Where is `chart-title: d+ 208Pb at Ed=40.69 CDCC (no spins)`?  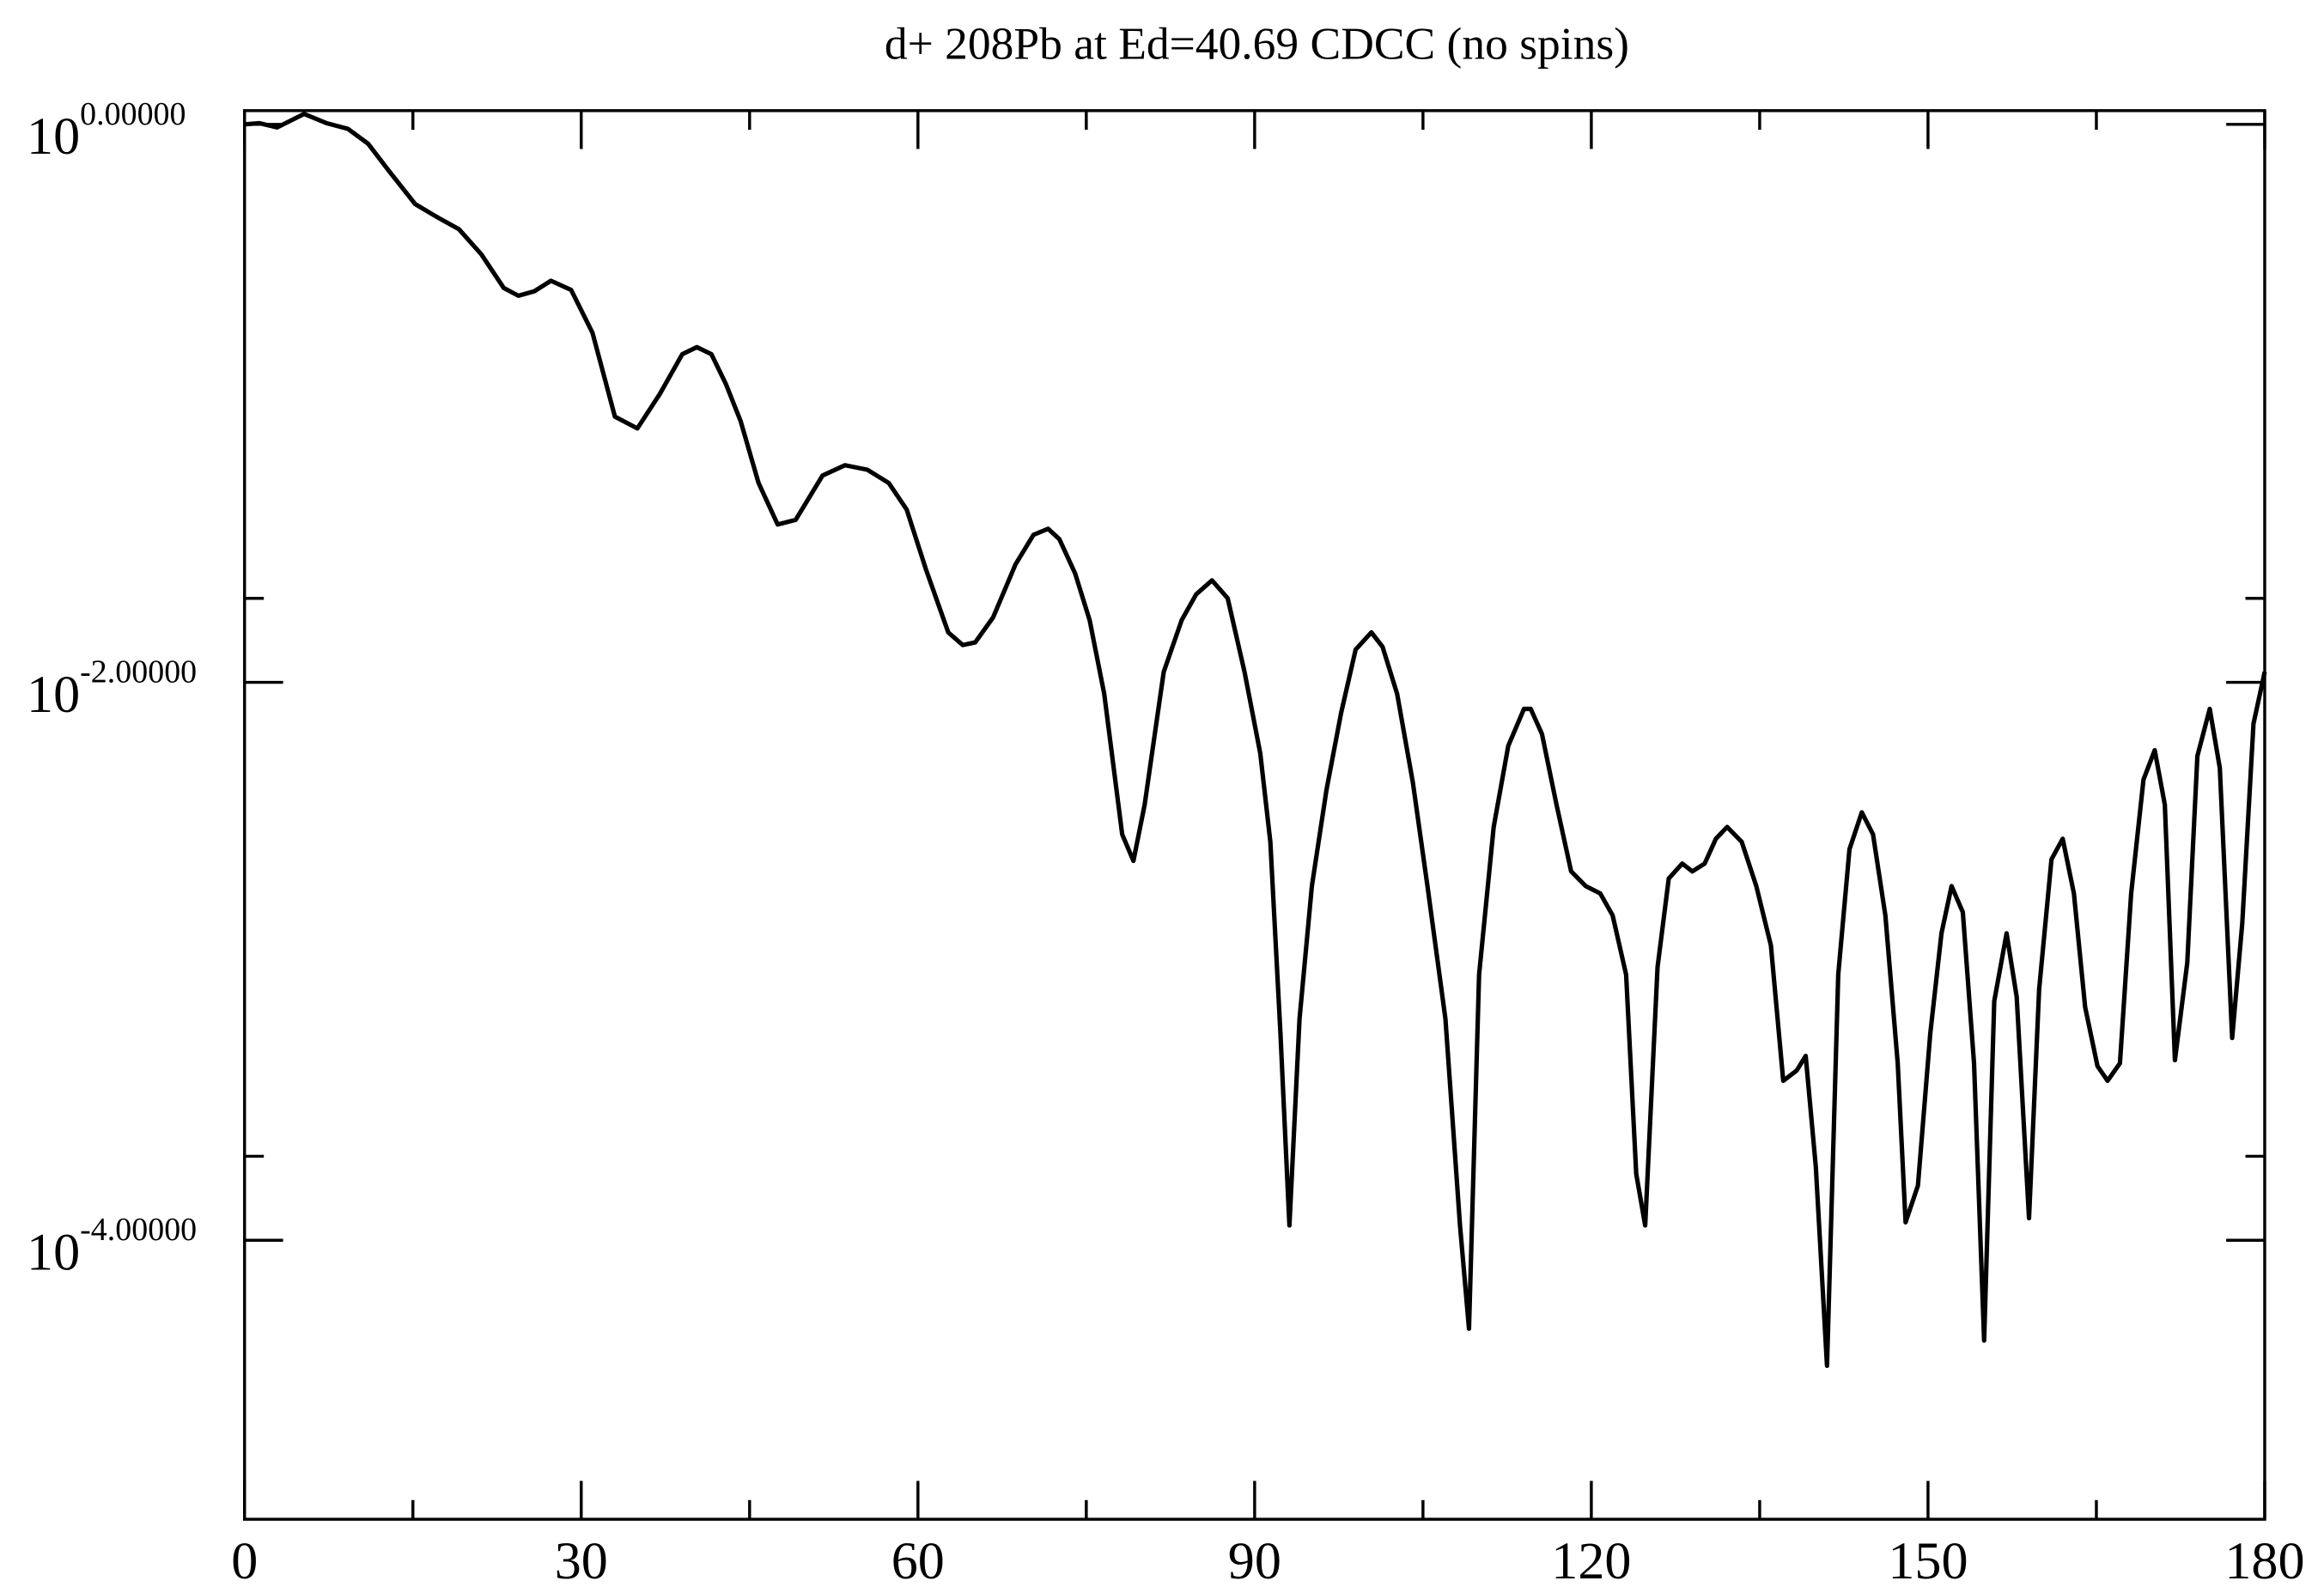 chart-title: d+ 208Pb at Ed=40.69 CDCC (no spins) is located at coordinates (1257, 44).